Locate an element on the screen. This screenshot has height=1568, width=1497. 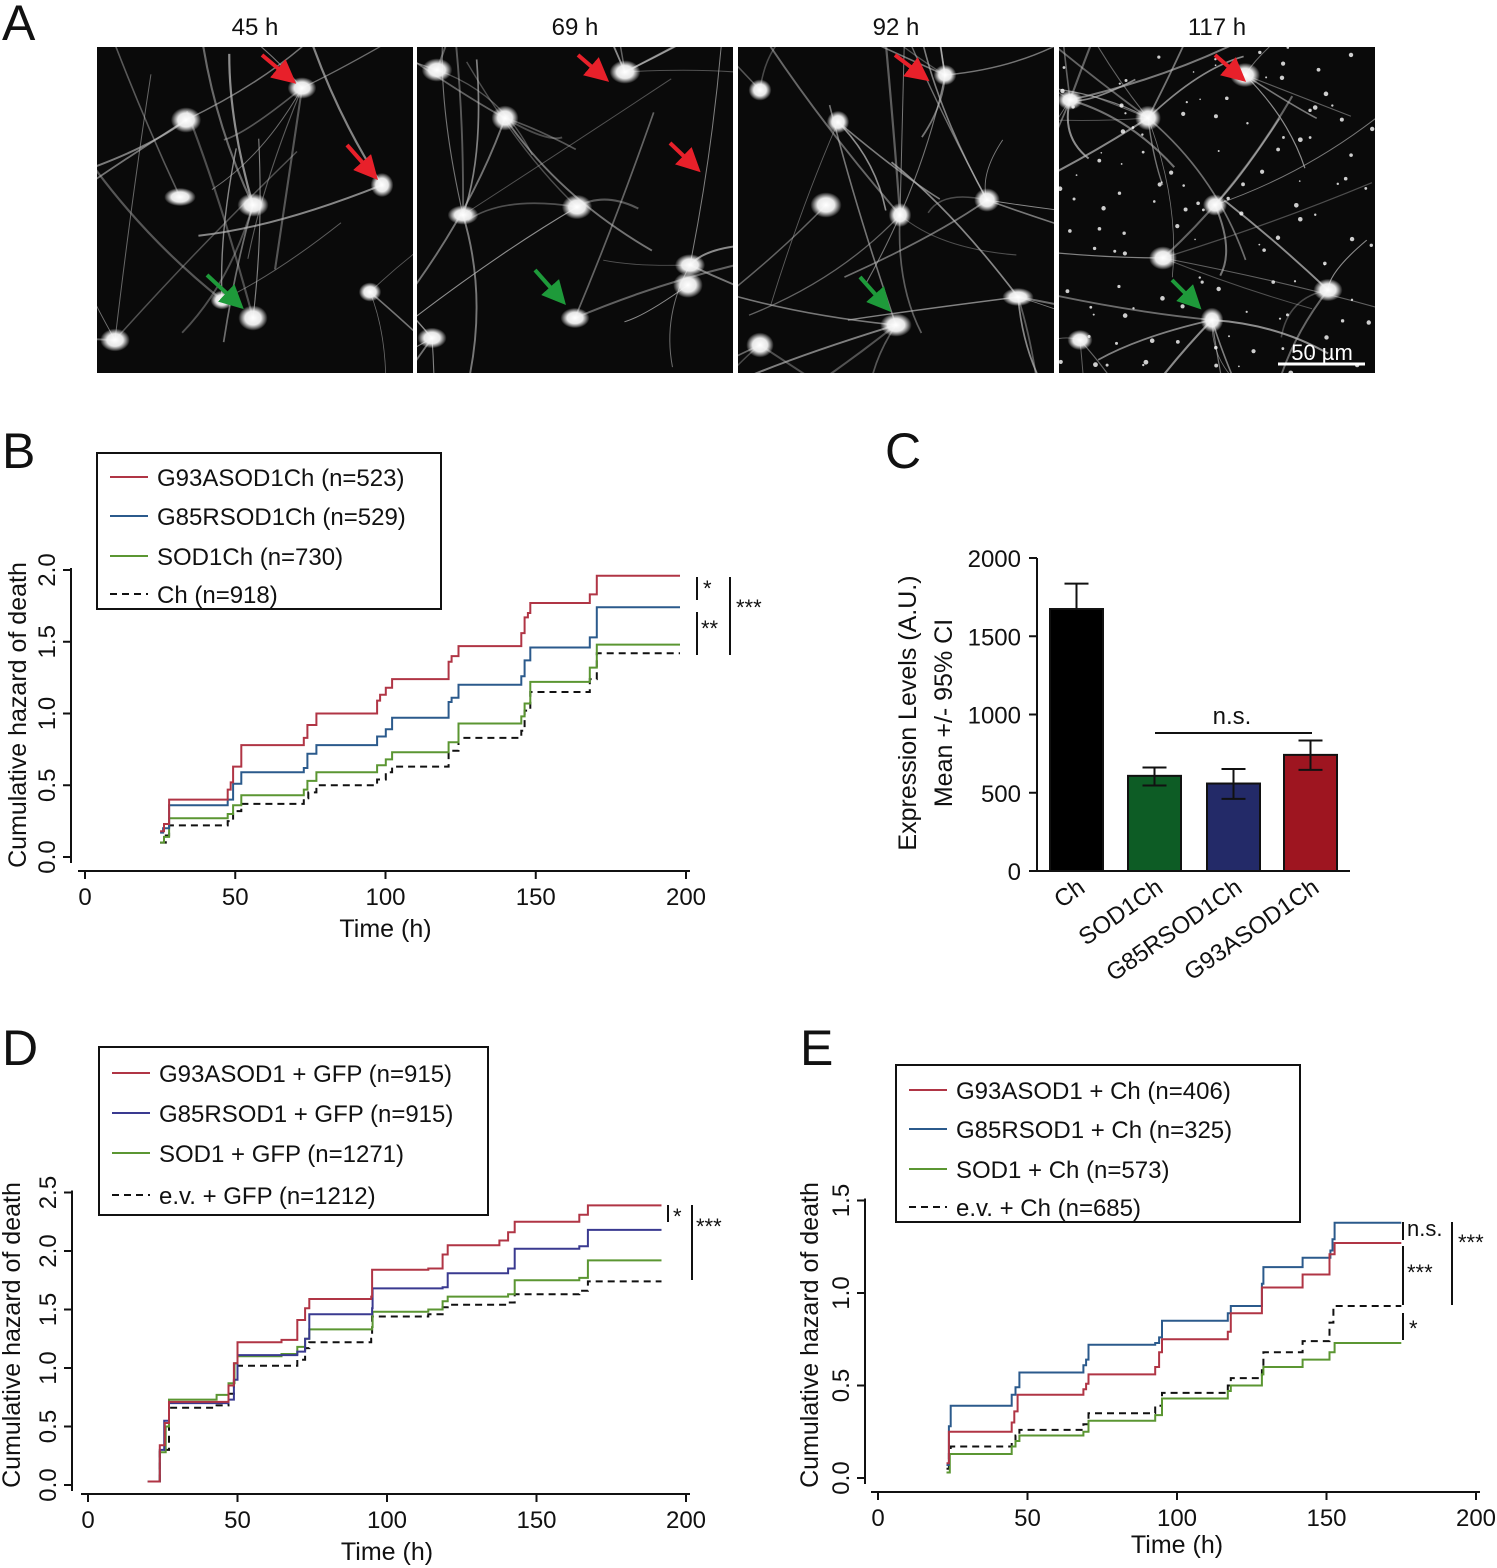
green-arrow-icon is located at coordinates (1186, 294).